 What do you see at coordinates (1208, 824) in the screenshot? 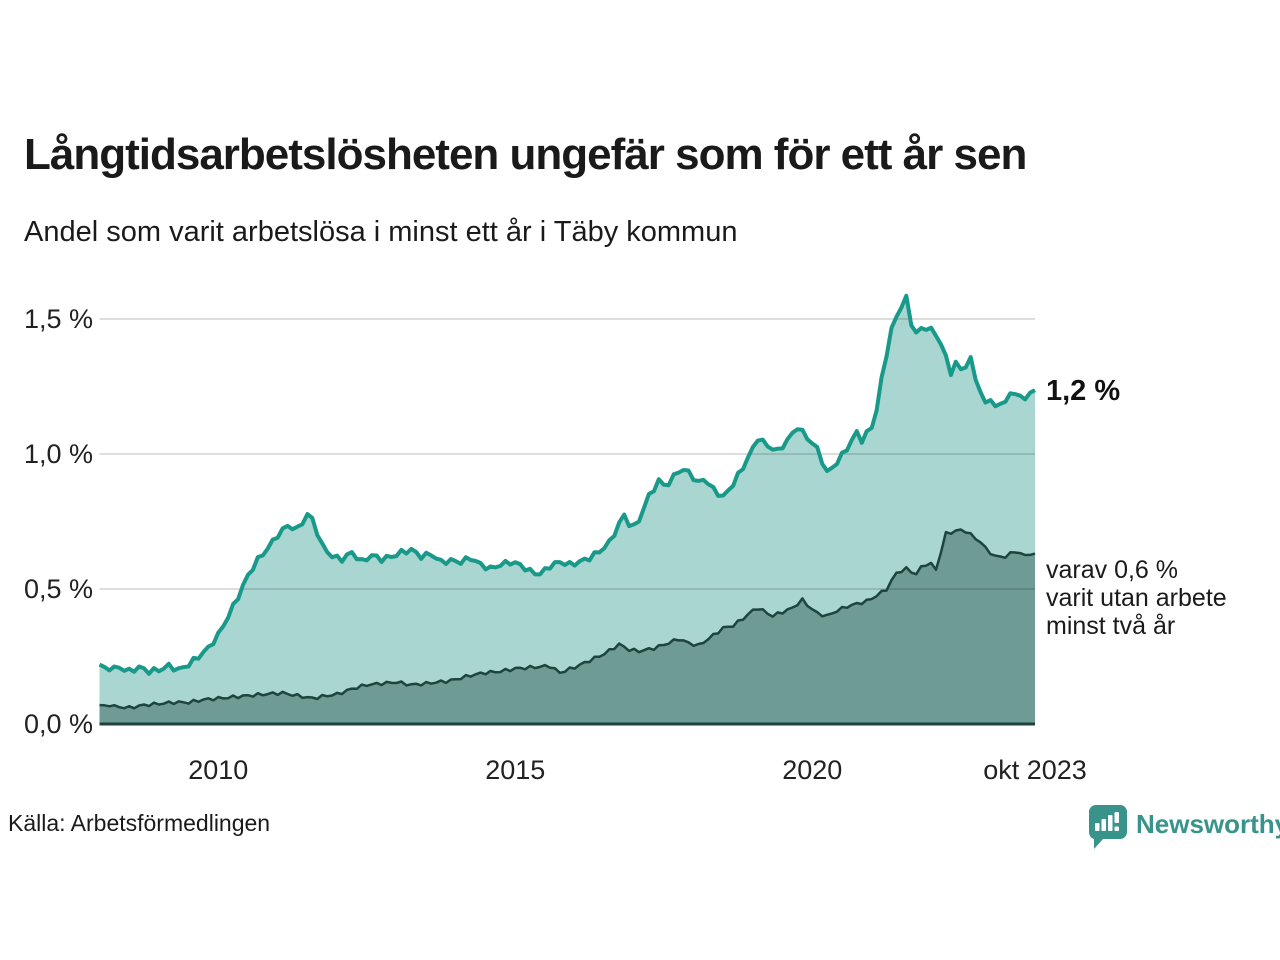
I see `brand-name: Newsworthy` at bounding box center [1208, 824].